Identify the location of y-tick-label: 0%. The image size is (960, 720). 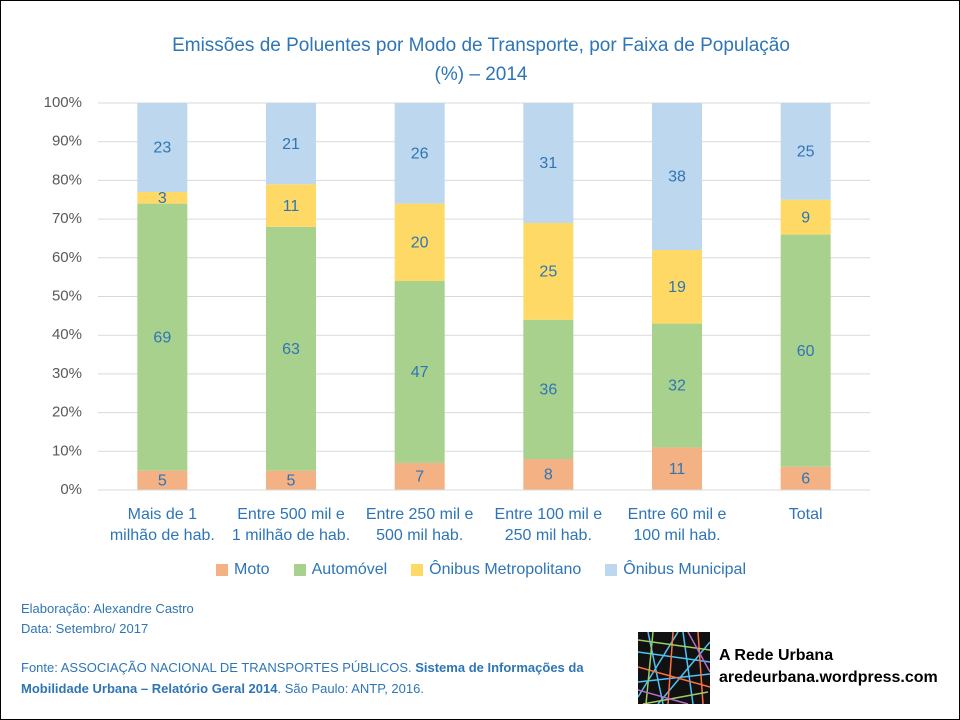
(71, 489).